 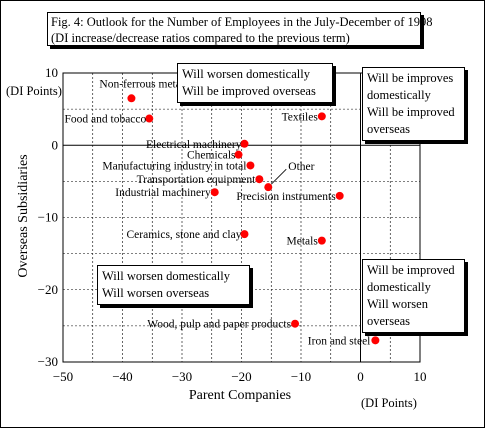 I want to click on y-tick-label: −30, so click(x=48, y=361).